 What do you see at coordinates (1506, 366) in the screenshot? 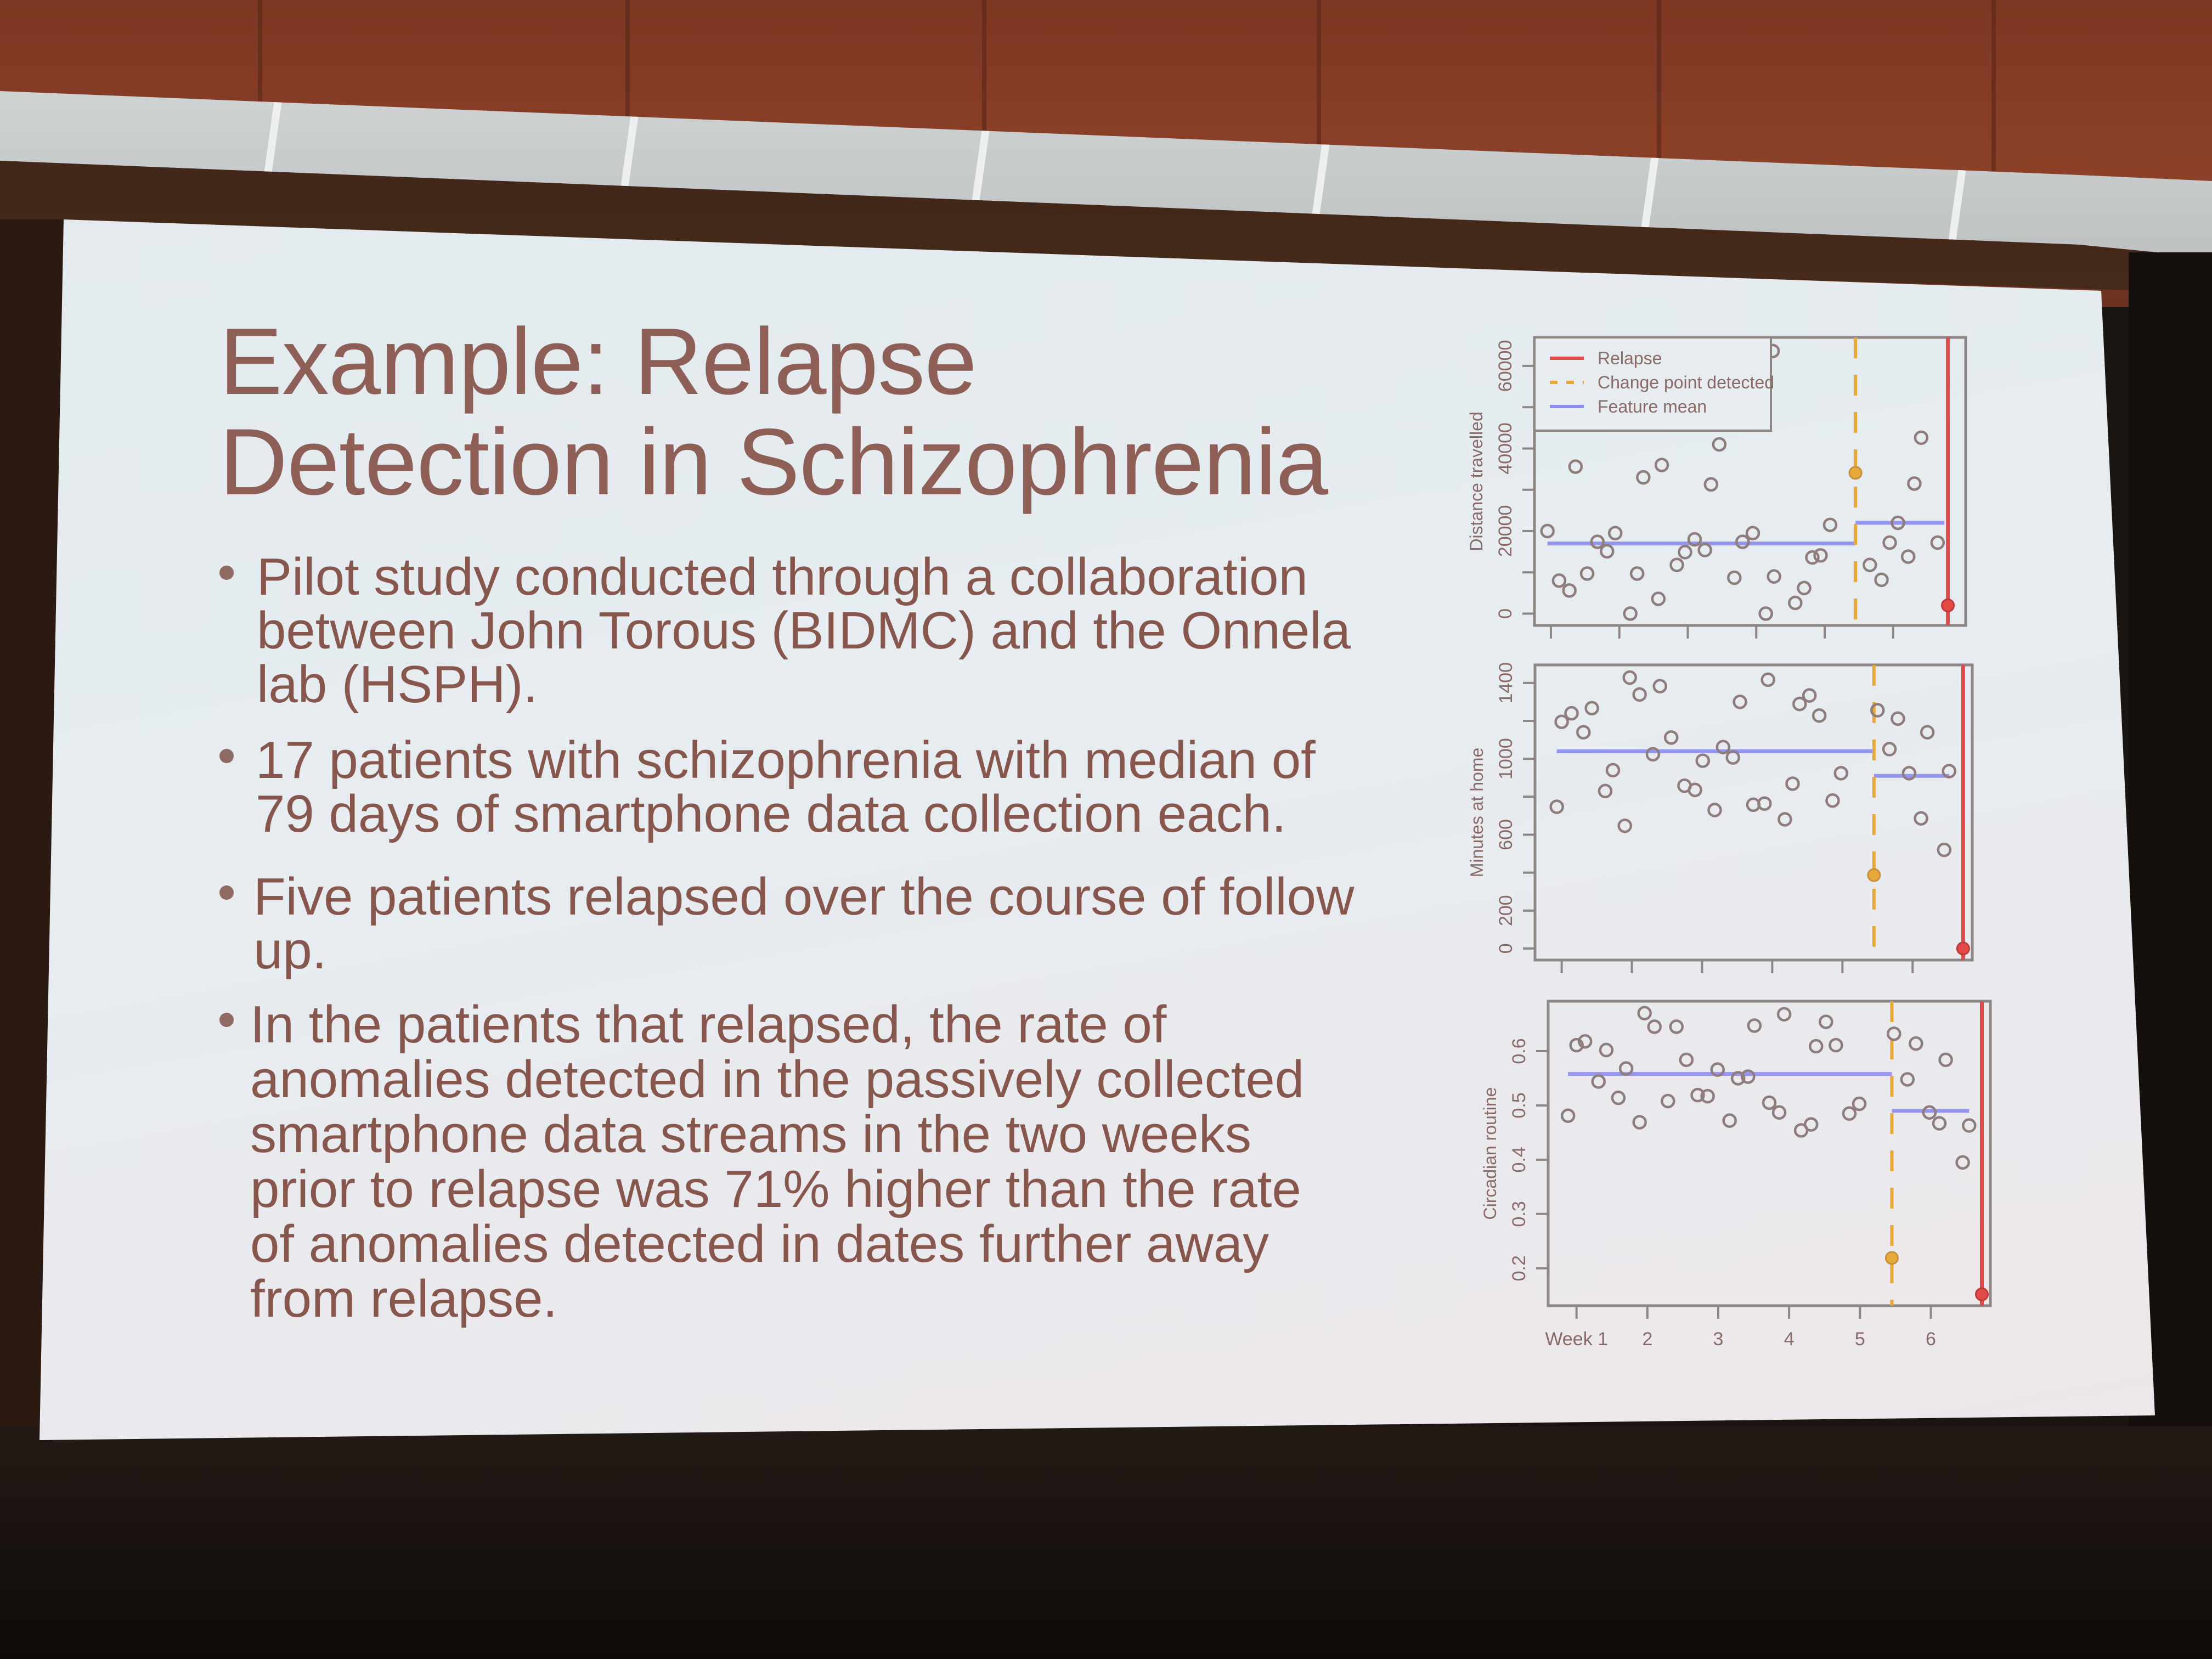
I see `y-tick-label: 60000` at bounding box center [1506, 366].